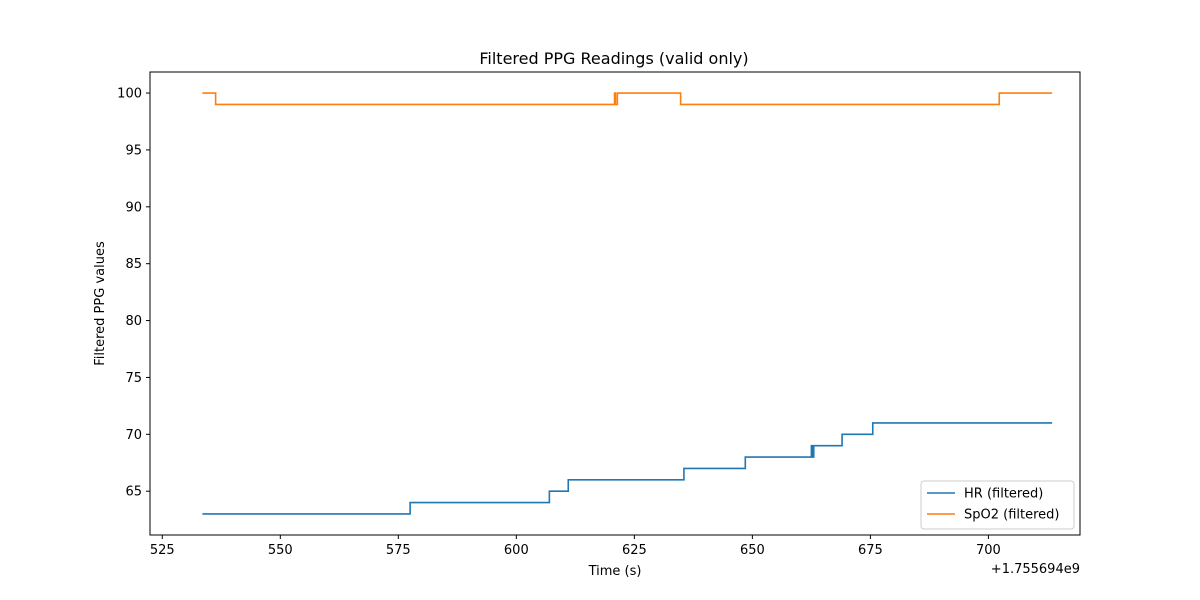 Image resolution: width=1200 pixels, height=600 pixels. Describe the element at coordinates (133, 435) in the screenshot. I see `y-tick-label: 70` at that location.